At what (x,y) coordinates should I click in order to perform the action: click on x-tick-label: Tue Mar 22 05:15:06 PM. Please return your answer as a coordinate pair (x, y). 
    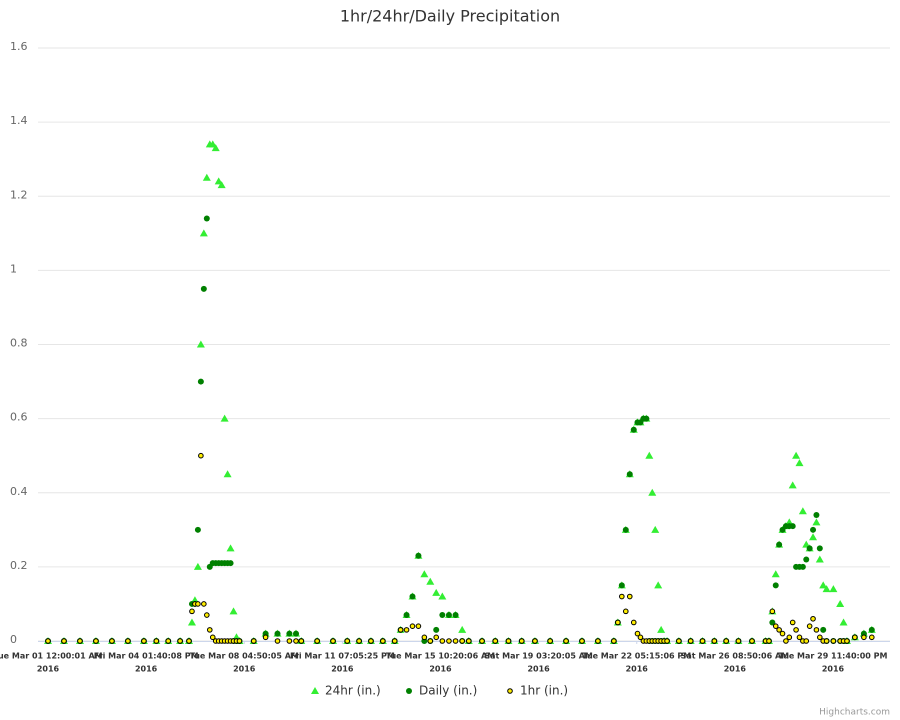
    Looking at the image, I should click on (636, 656).